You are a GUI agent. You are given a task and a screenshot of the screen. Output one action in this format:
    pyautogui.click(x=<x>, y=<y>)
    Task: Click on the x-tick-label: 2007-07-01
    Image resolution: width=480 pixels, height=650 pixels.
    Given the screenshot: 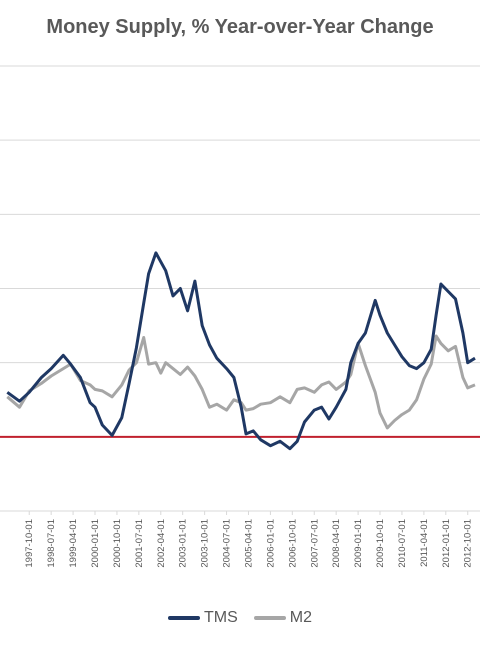 What is the action you would take?
    pyautogui.click(x=314, y=543)
    